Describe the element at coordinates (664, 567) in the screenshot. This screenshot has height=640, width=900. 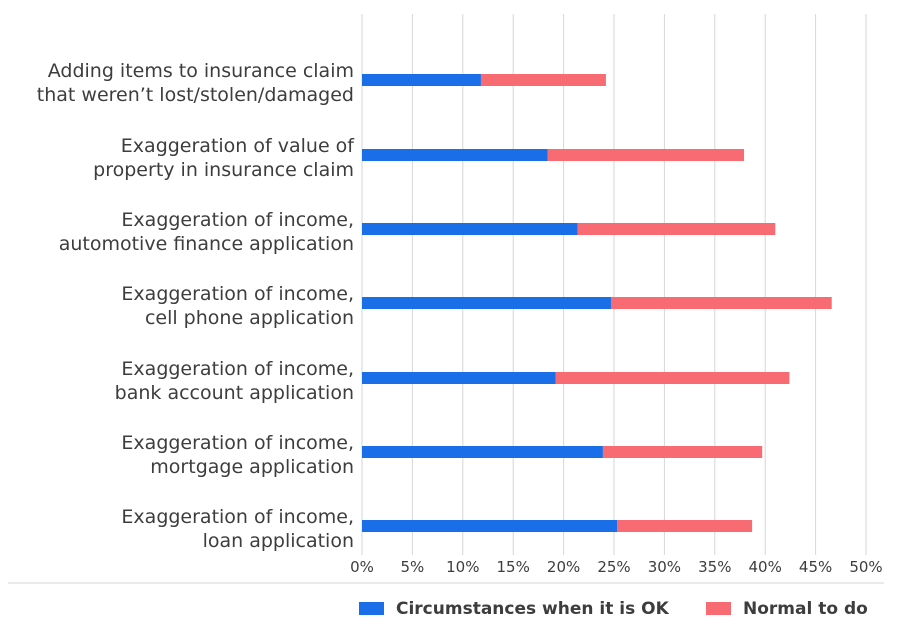
I see `x-tick-label: 30%` at that location.